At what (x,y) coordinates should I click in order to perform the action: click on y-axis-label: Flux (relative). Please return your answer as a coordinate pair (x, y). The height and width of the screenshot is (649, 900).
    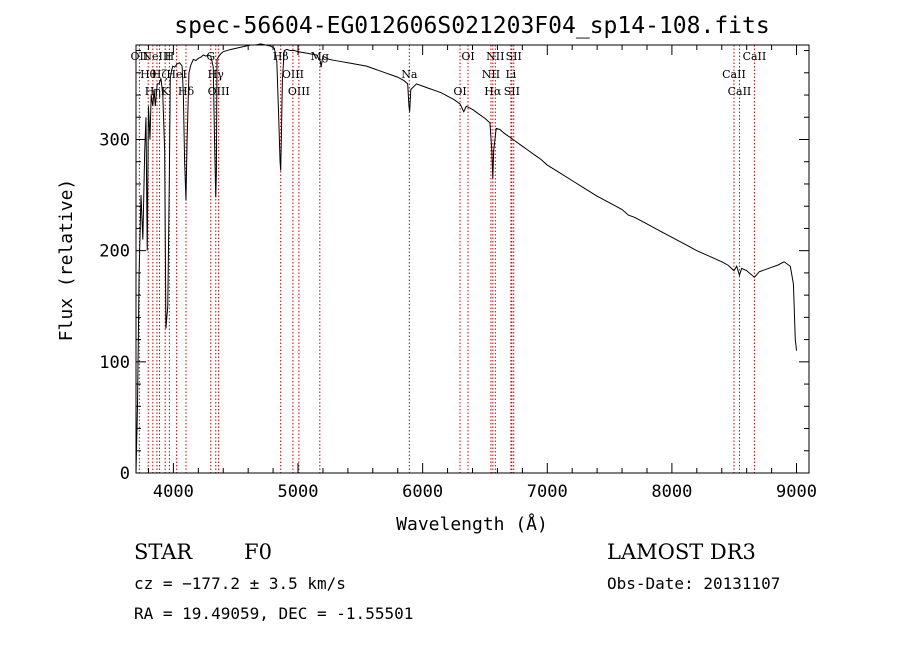
    Looking at the image, I should click on (66, 260).